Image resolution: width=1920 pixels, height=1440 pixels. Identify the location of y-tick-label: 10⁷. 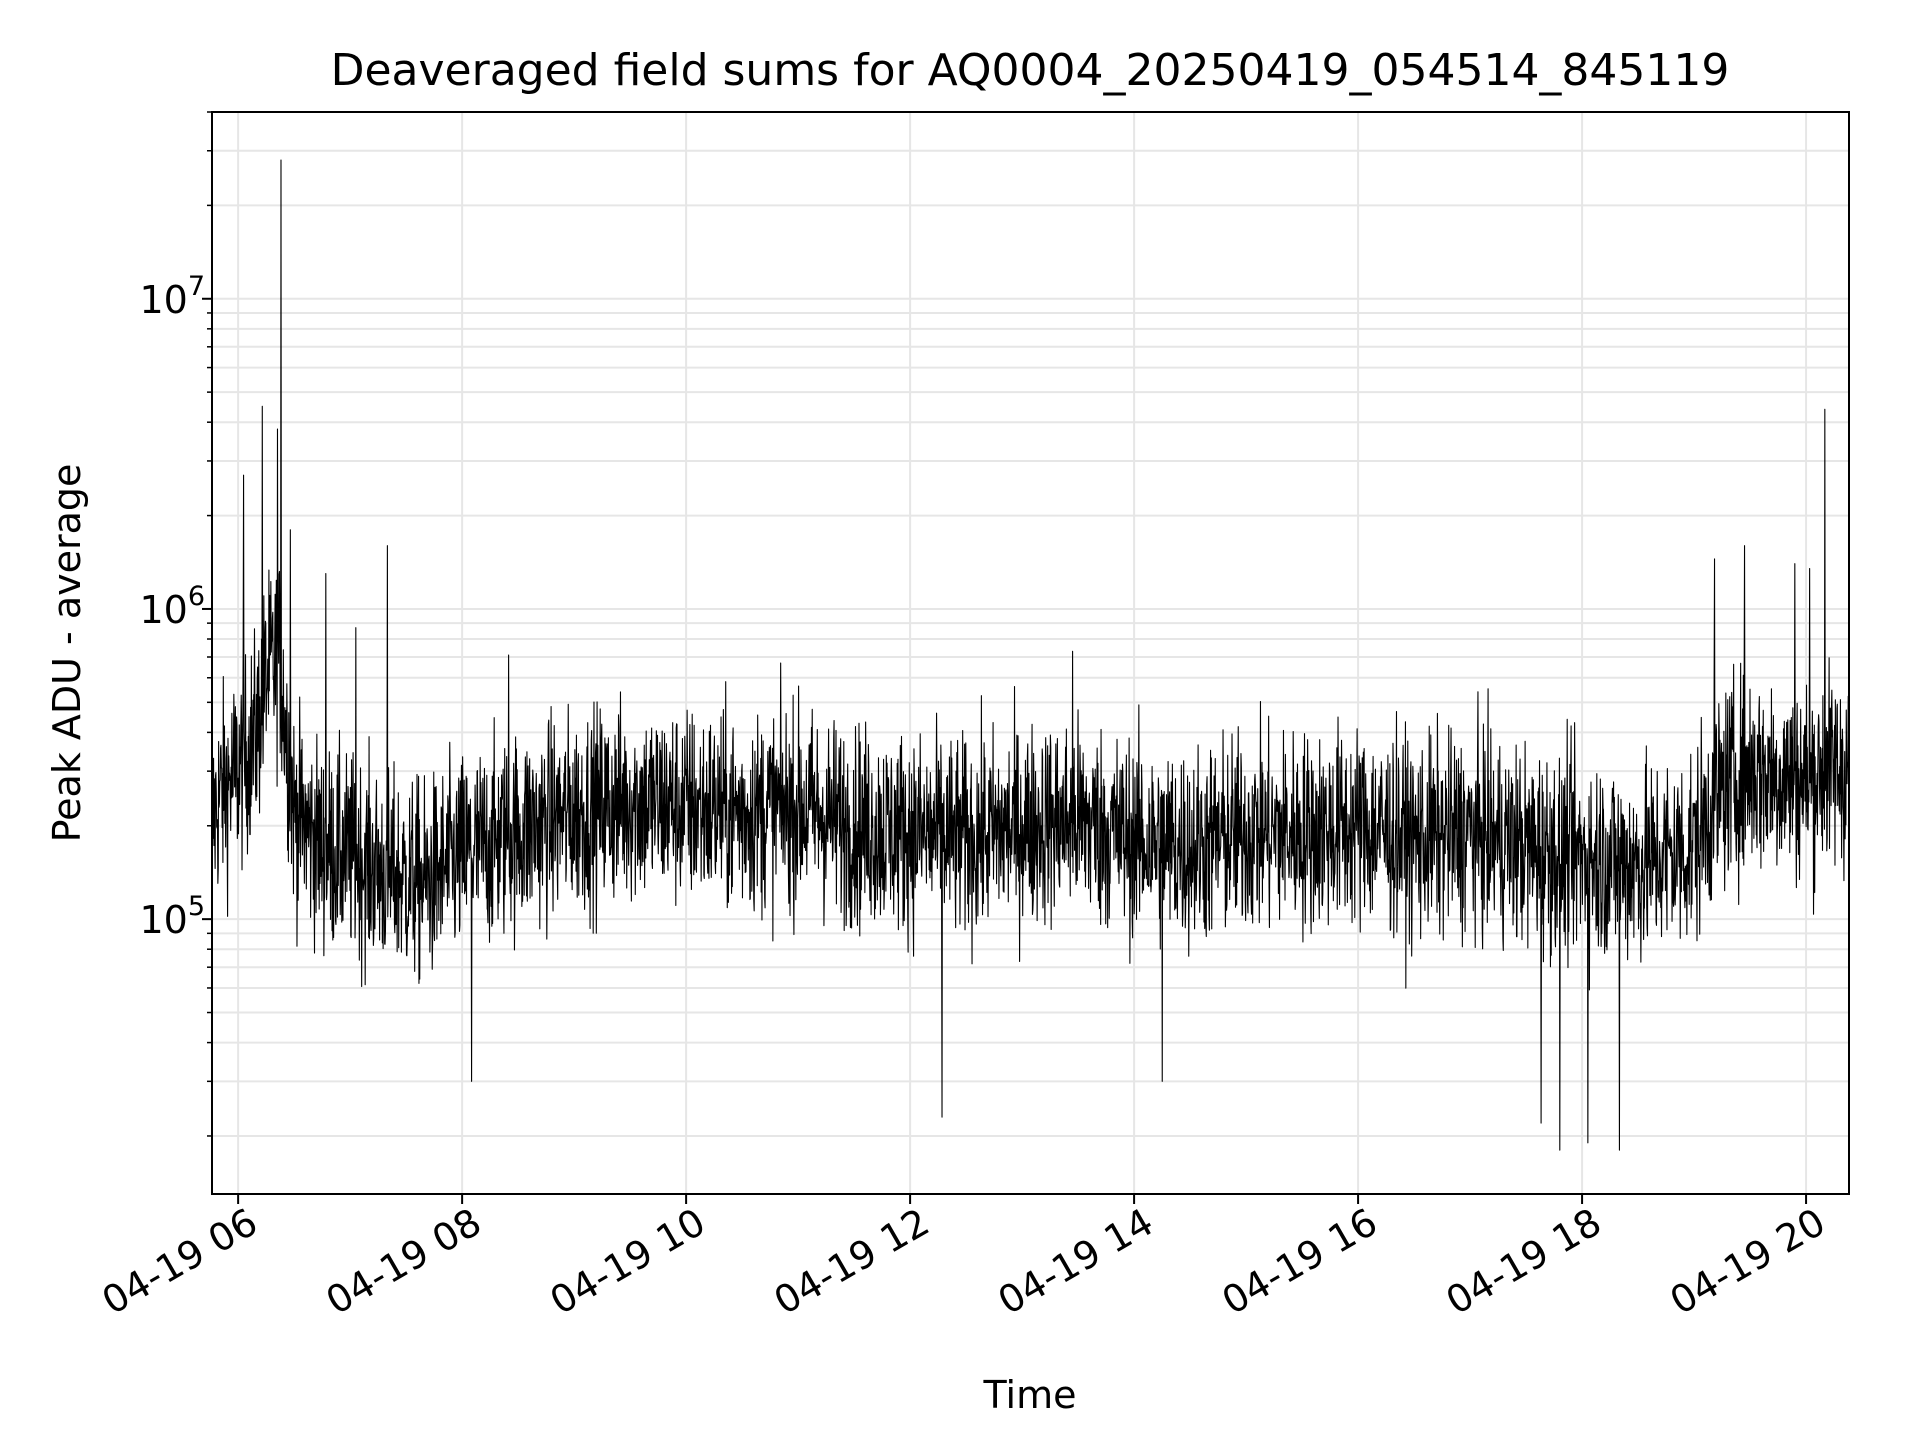
(172, 296).